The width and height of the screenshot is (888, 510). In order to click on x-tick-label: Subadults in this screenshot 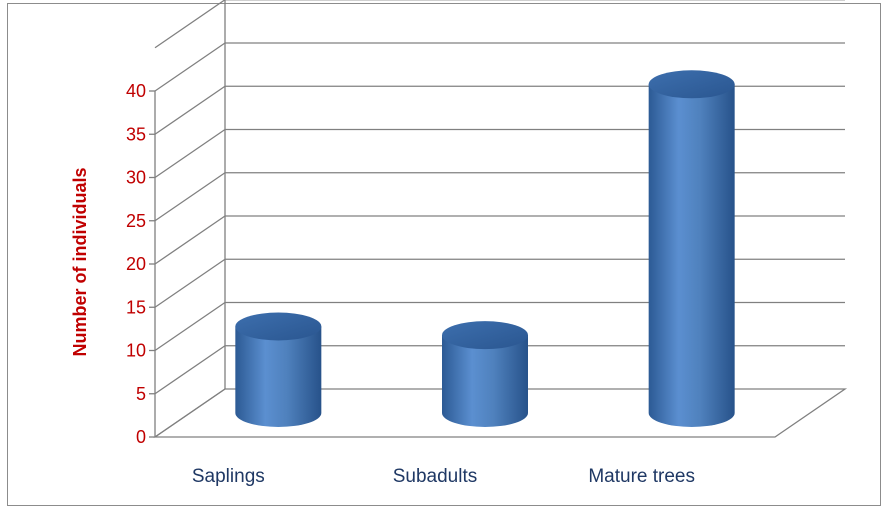, I will do `click(435, 476)`.